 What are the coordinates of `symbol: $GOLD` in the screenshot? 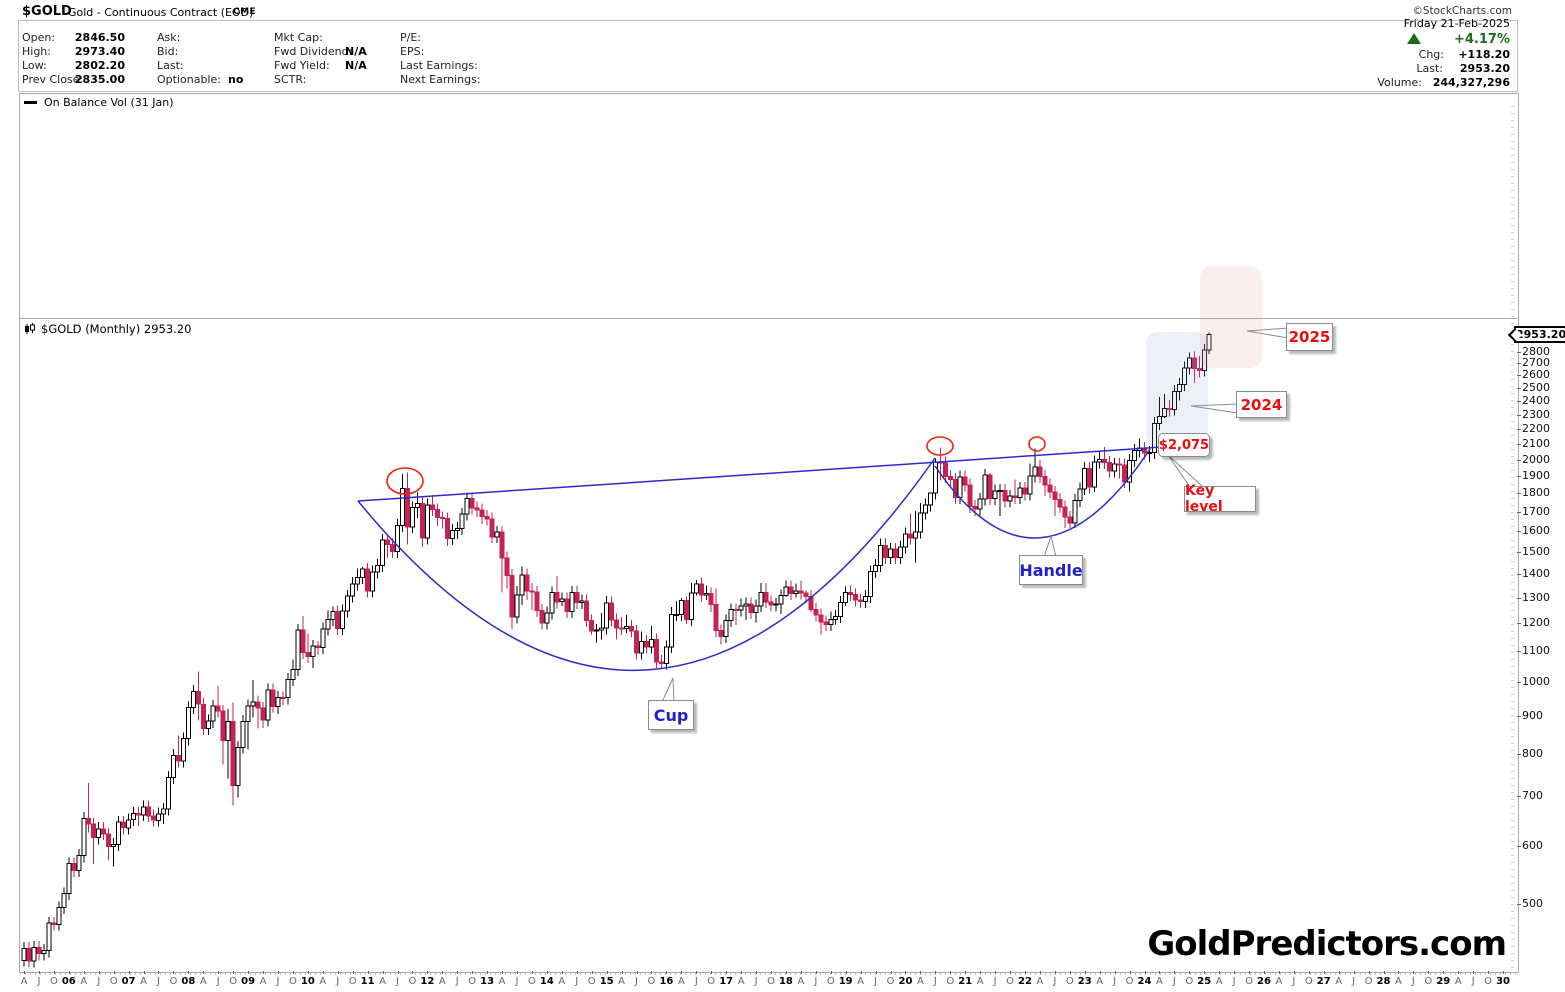 It's located at (47, 11).